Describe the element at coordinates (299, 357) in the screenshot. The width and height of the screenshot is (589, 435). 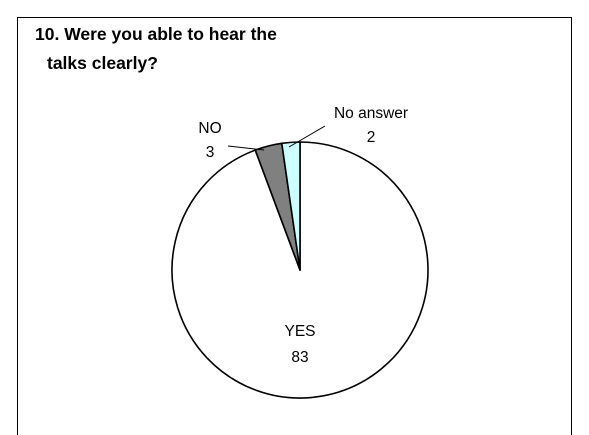
I see `slice-value-yes: 83` at that location.